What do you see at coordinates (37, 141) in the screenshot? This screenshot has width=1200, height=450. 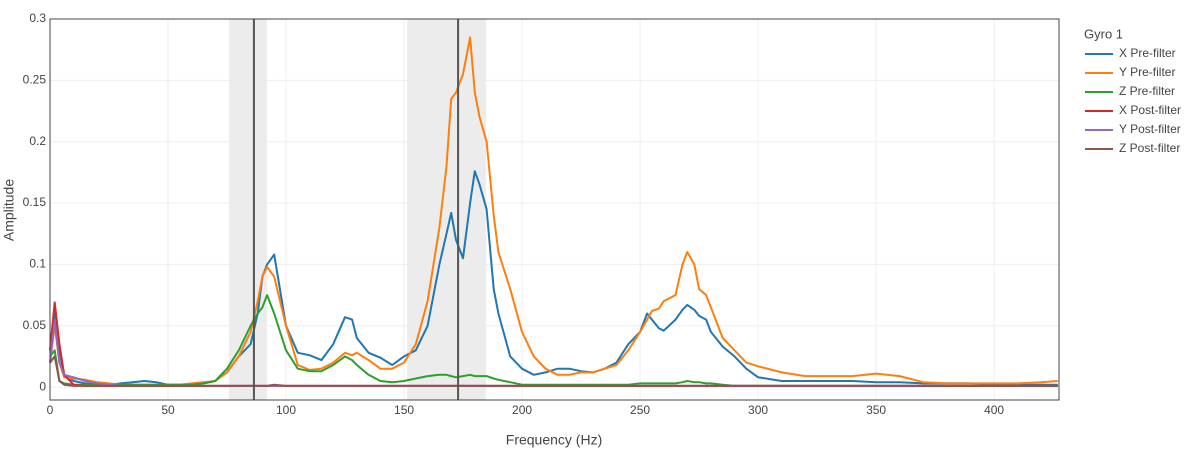 I see `y-tick-label: 0.2` at bounding box center [37, 141].